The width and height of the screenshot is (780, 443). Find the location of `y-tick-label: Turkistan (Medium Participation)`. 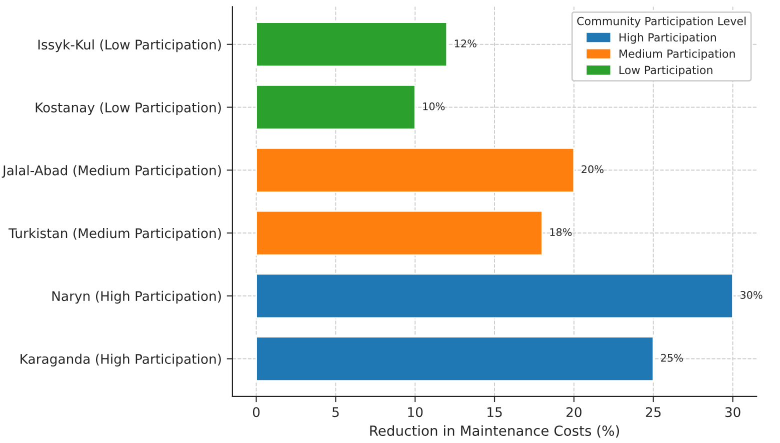

y-tick-label: Turkistan (Medium Participation) is located at coordinates (114, 234).